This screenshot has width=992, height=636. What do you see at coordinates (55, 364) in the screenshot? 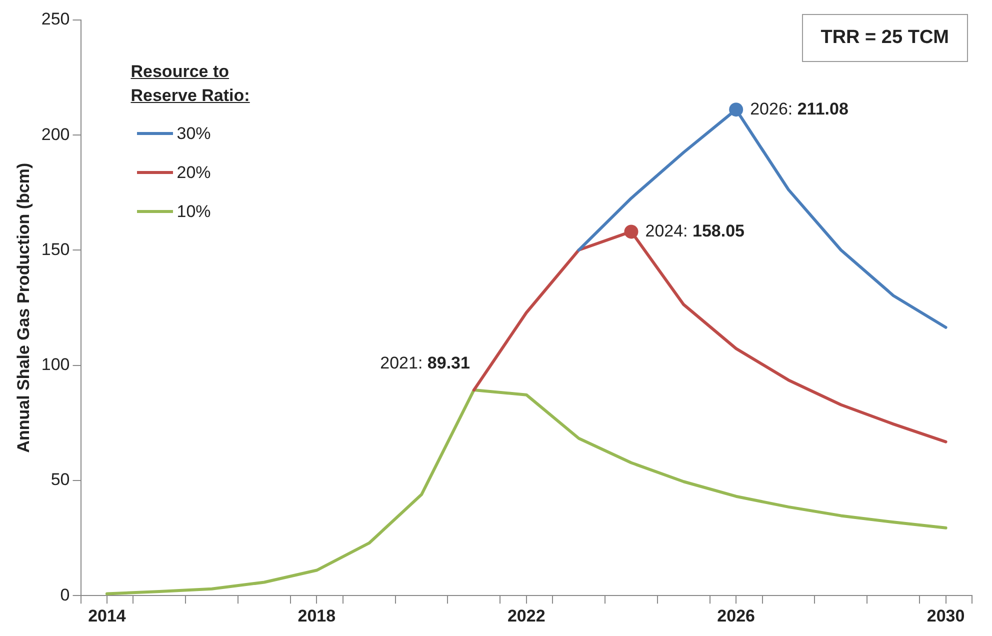
I see `y-tick-label: 100` at bounding box center [55, 364].